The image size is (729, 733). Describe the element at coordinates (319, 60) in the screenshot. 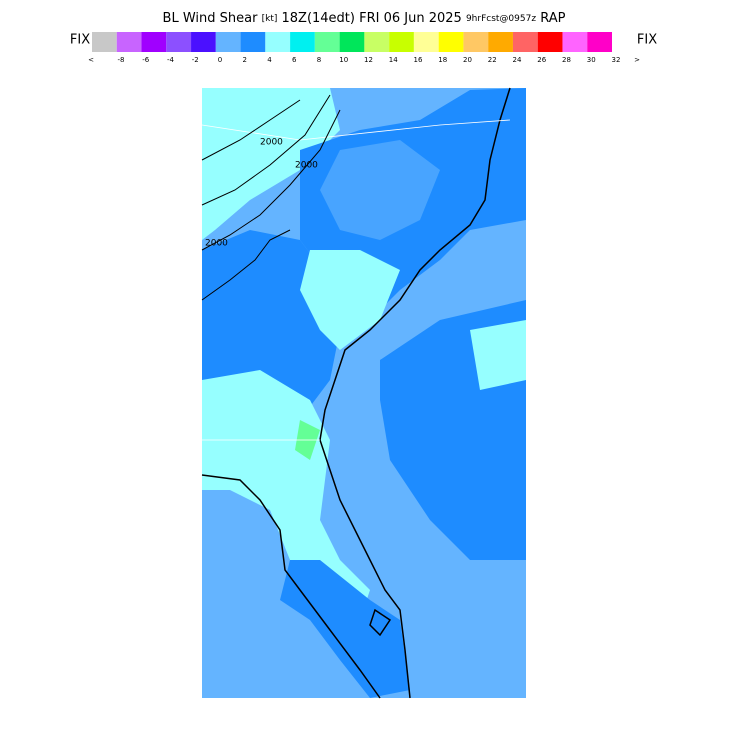

I see `colorbar-label: 8` at that location.